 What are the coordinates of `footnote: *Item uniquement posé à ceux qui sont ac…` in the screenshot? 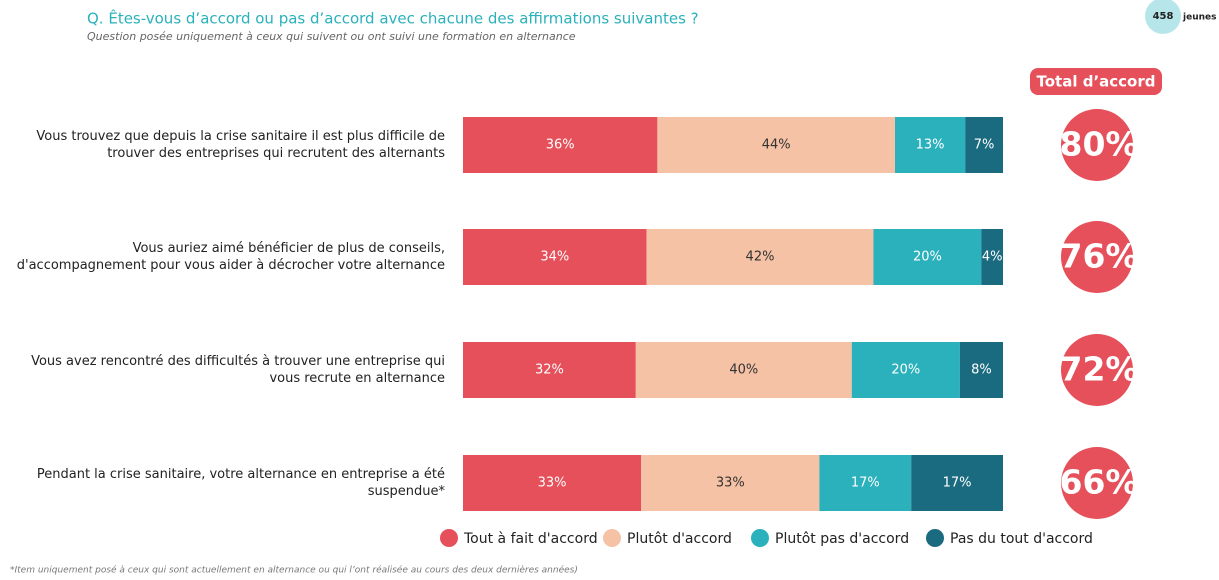 It's located at (294, 570).